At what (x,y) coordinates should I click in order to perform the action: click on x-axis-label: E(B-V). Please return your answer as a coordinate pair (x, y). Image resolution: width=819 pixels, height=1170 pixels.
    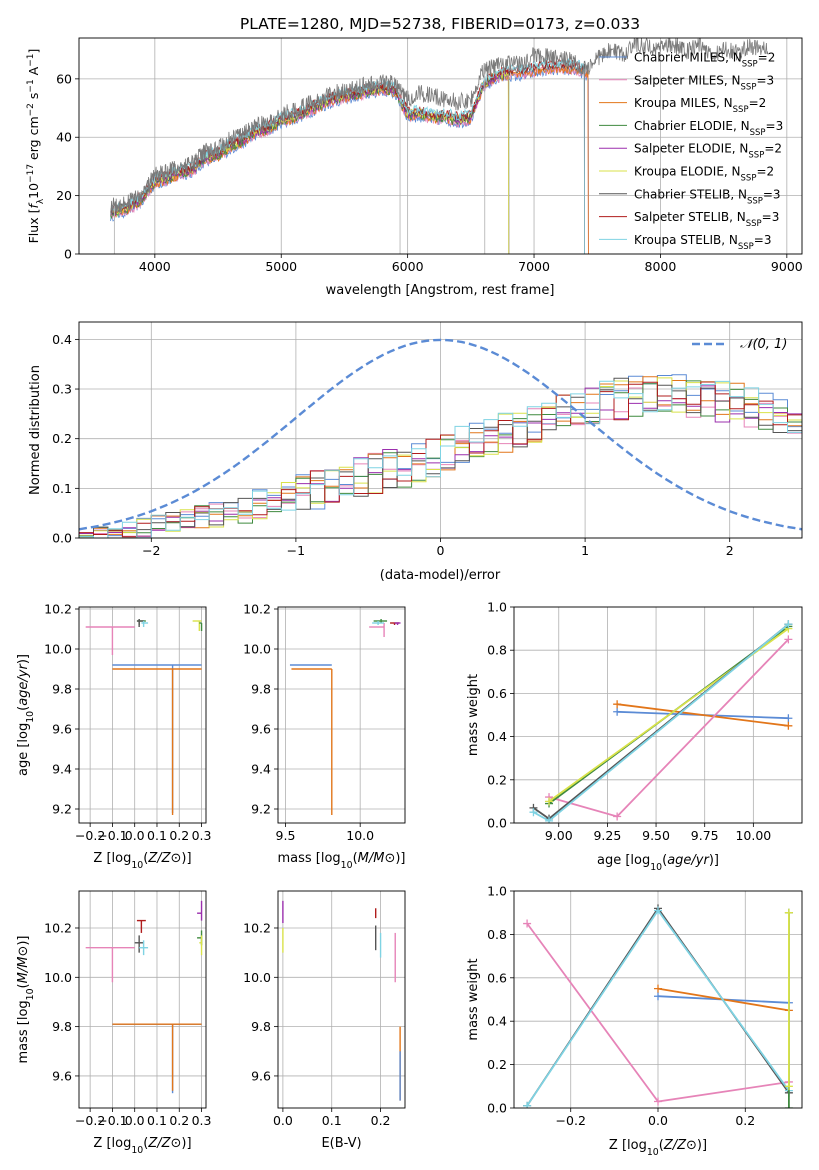
    Looking at the image, I should click on (341, 1143).